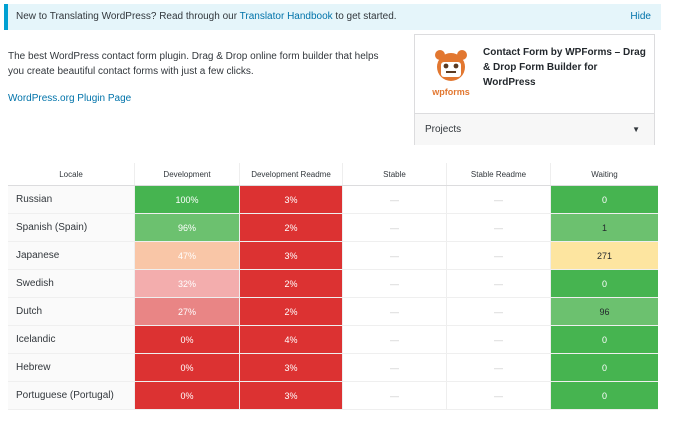 This screenshot has height=443, width=680. What do you see at coordinates (70, 98) in the screenshot?
I see `plugin-page-link: WordPress.org Plugin Page` at bounding box center [70, 98].